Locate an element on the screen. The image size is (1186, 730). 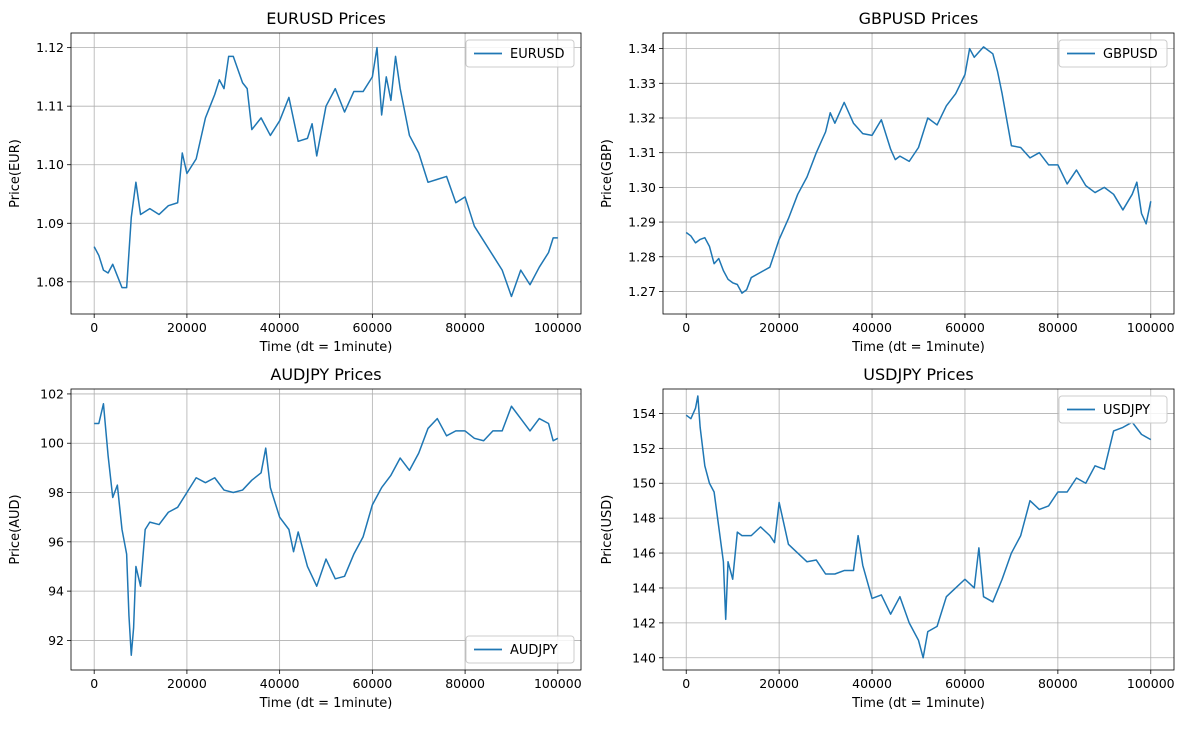
y-tick-label: 140 is located at coordinates (644, 657).